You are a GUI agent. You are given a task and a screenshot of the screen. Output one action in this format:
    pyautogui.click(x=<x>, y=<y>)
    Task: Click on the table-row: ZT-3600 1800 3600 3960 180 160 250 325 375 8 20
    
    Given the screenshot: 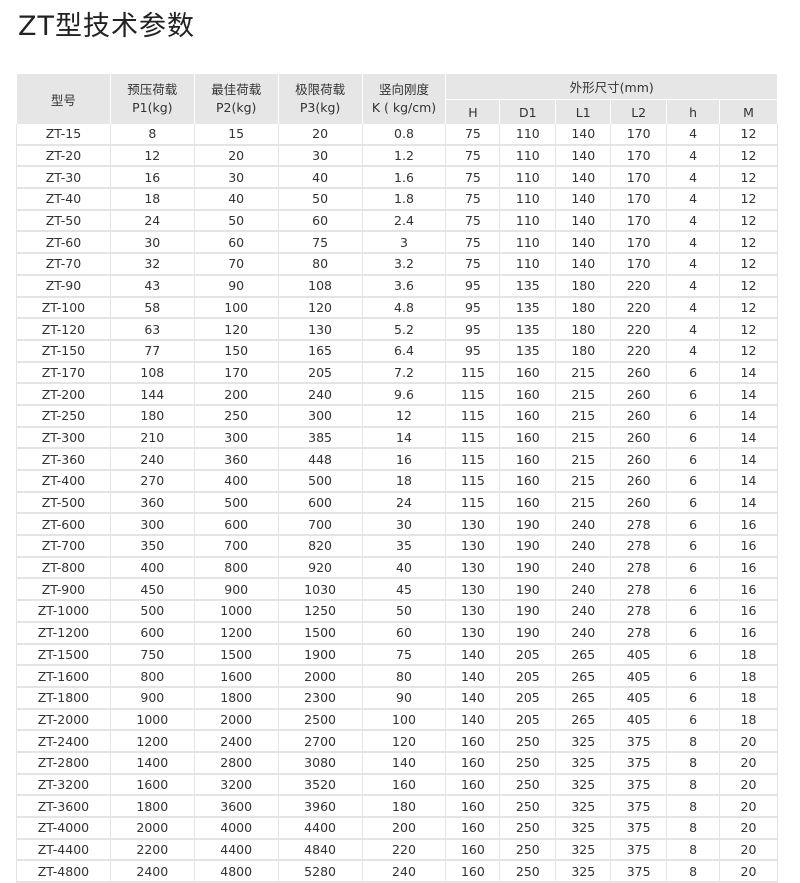 What is the action you would take?
    pyautogui.click(x=397, y=806)
    